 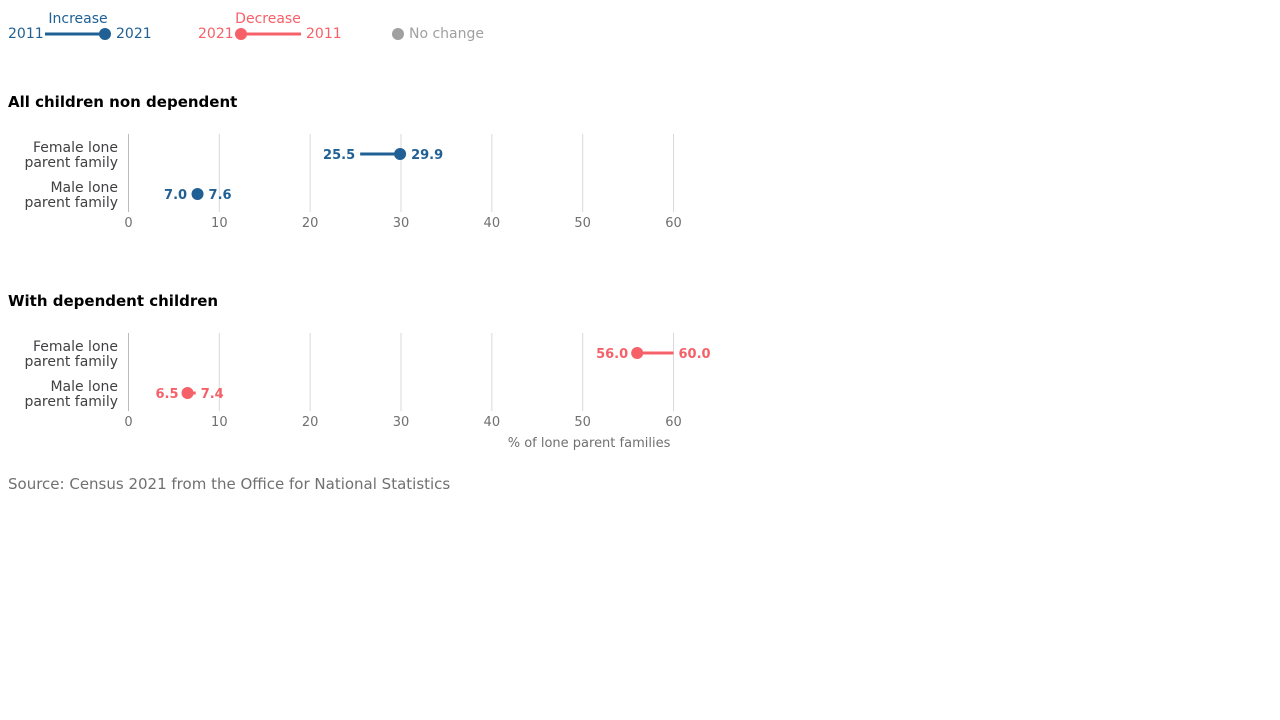 I want to click on legend-increase-title: Increase, so click(x=77, y=19).